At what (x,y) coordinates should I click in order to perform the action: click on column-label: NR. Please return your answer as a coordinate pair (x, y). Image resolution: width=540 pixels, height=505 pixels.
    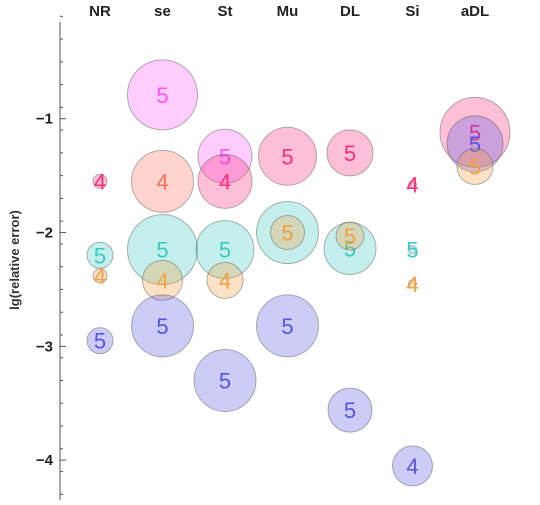
    Looking at the image, I should click on (100, 11).